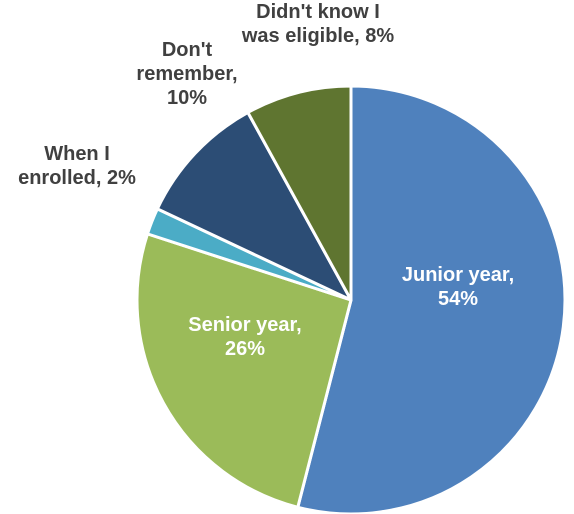  I want to click on slice-label-line: was eligible, 8%, so click(318, 36).